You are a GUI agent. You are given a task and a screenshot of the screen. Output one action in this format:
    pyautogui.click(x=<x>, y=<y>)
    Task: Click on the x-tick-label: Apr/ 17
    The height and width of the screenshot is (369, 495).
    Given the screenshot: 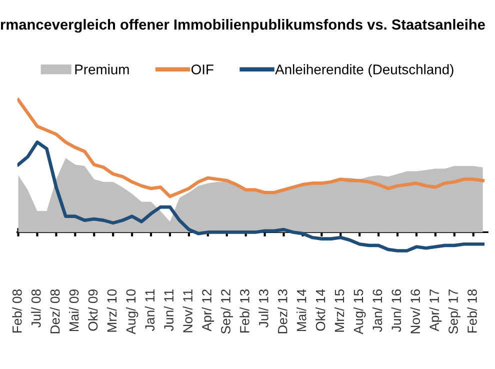 What is the action you would take?
    pyautogui.click(x=435, y=311)
    